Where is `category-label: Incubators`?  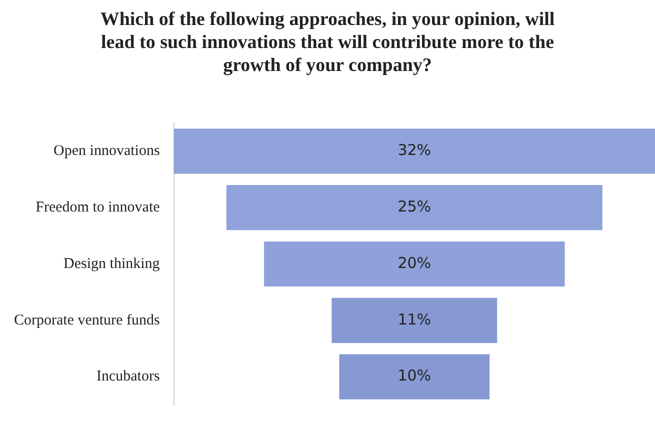 category-label: Incubators is located at coordinates (128, 376).